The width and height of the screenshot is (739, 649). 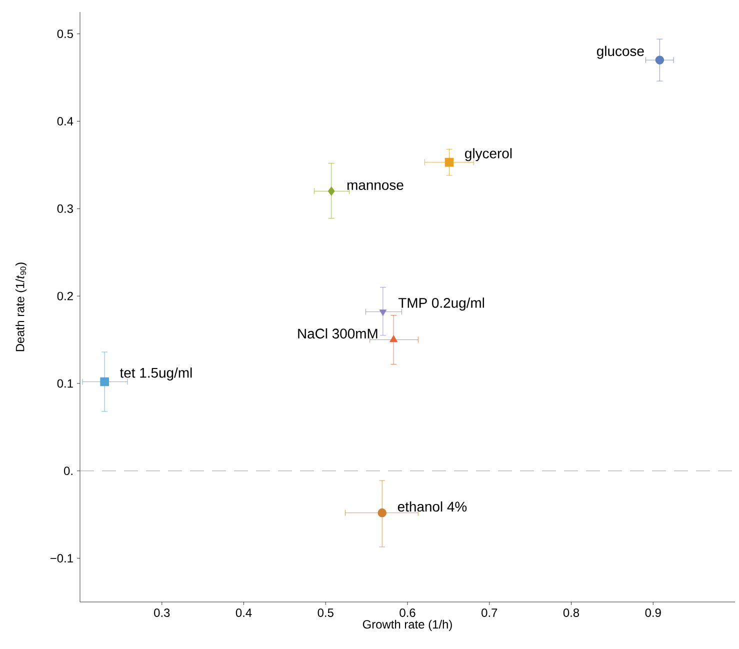 I want to click on x-tick-label: 0.9, so click(x=653, y=612).